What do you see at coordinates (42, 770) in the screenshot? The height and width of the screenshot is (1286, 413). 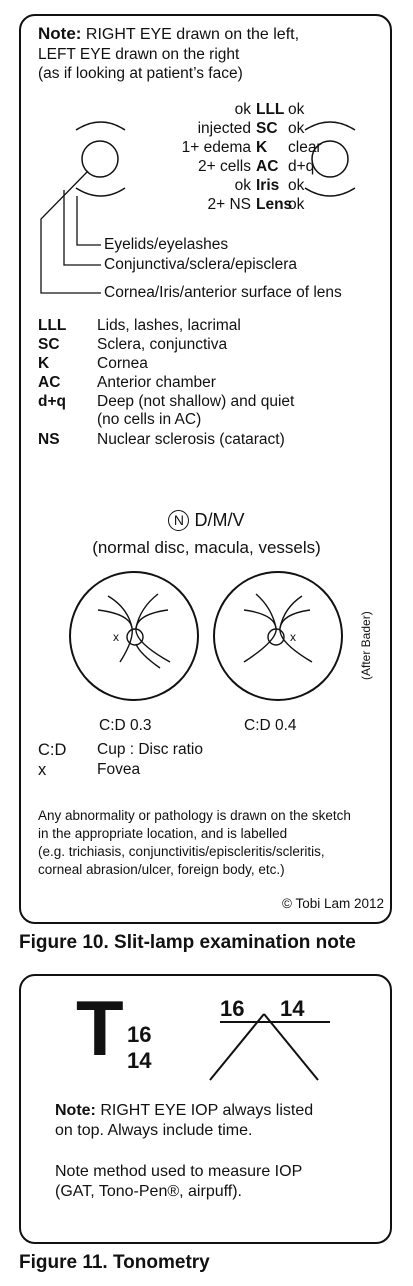 I see `fovea-legend-abbr: x` at bounding box center [42, 770].